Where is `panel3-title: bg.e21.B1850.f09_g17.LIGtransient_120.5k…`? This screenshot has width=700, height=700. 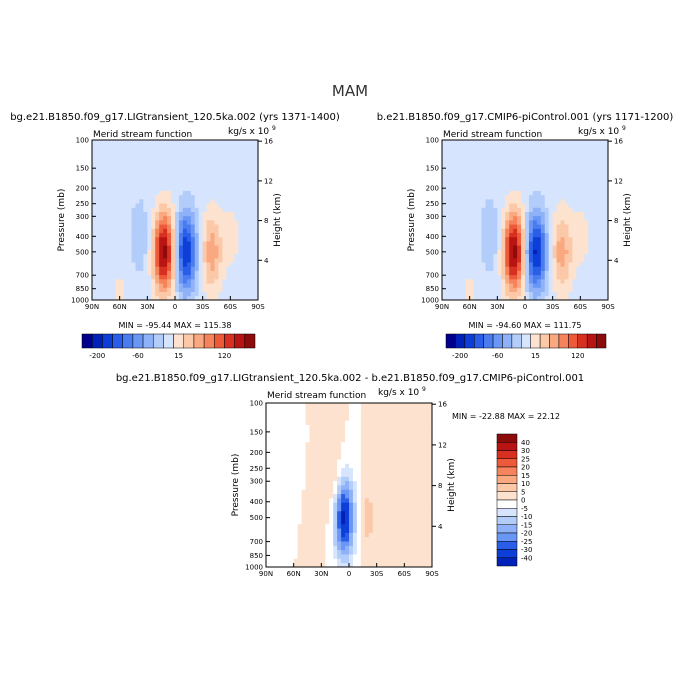 panel3-title: bg.e21.B1850.f09_g17.LIGtransient_120.5k… is located at coordinates (350, 378).